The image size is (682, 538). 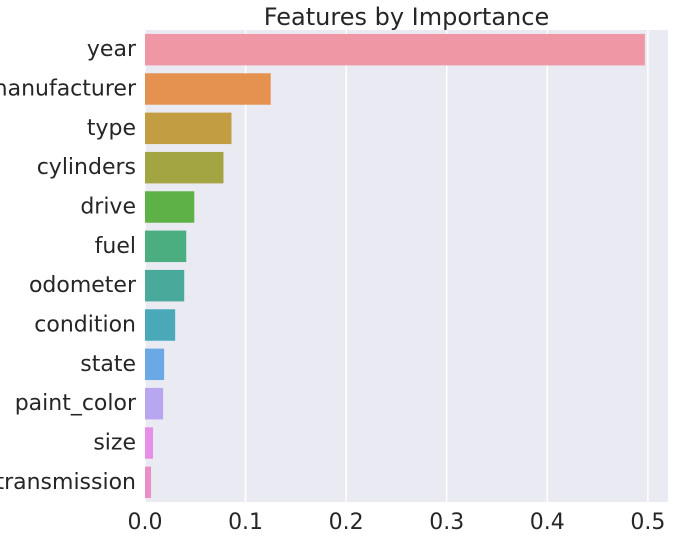 What do you see at coordinates (68, 482) in the screenshot?
I see `category-label: transmission` at bounding box center [68, 482].